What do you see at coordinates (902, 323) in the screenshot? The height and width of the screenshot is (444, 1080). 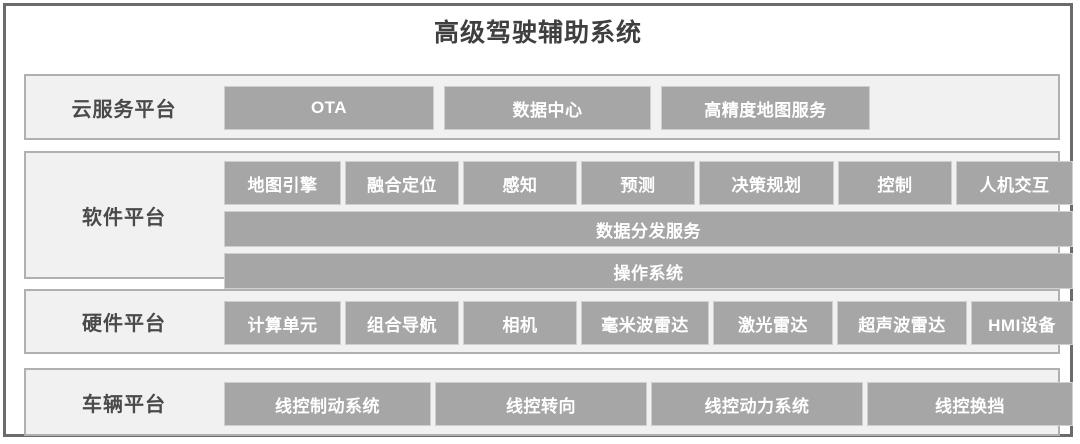 I see `block-ultrasonic-radar: 超声波雷达` at bounding box center [902, 323].